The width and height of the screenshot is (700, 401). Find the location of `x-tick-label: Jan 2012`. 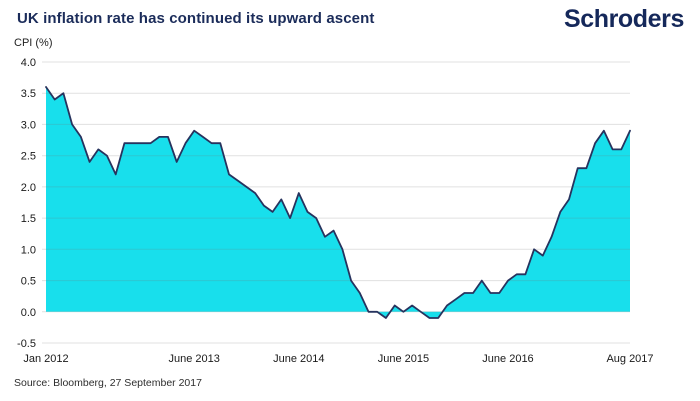

x-tick-label: Jan 2012 is located at coordinates (45, 359).